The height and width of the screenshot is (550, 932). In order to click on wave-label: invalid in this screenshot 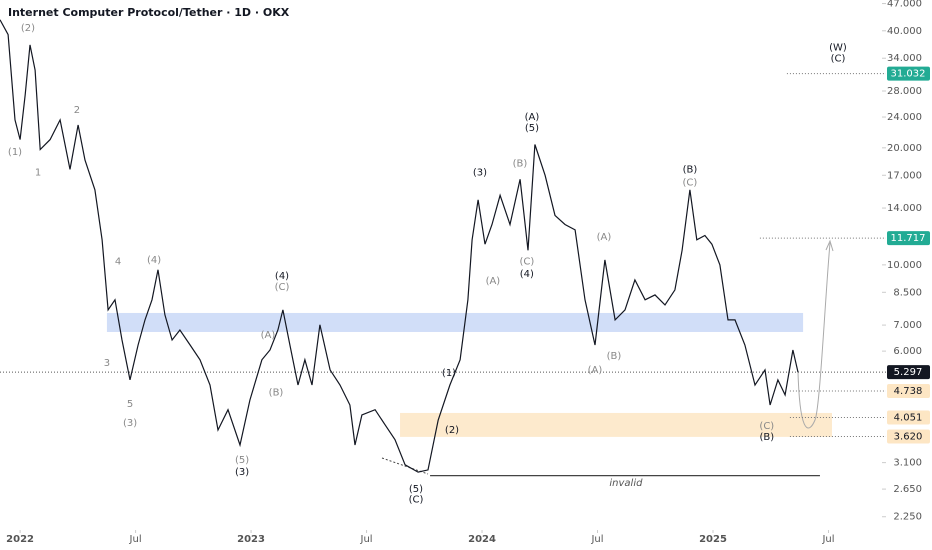, I will do `click(626, 483)`.